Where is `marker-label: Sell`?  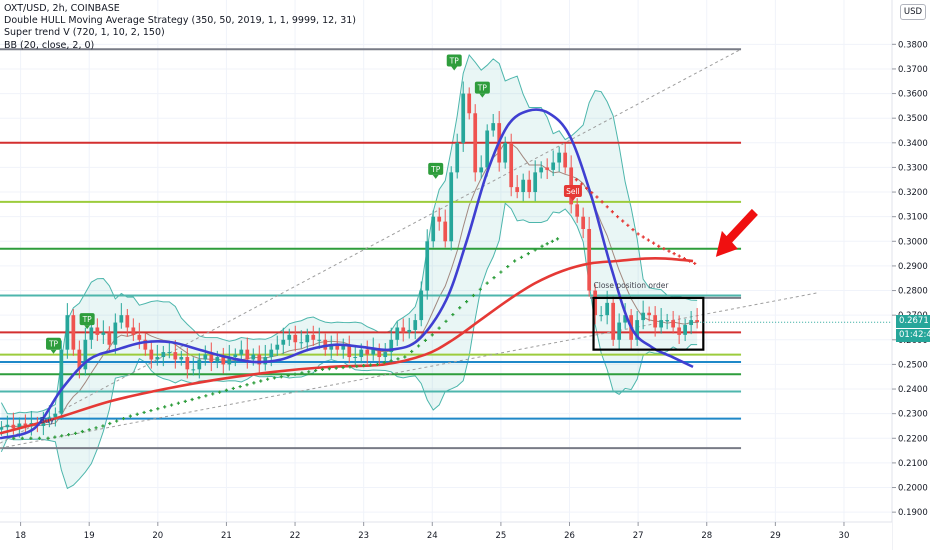
marker-label: Sell is located at coordinates (573, 191).